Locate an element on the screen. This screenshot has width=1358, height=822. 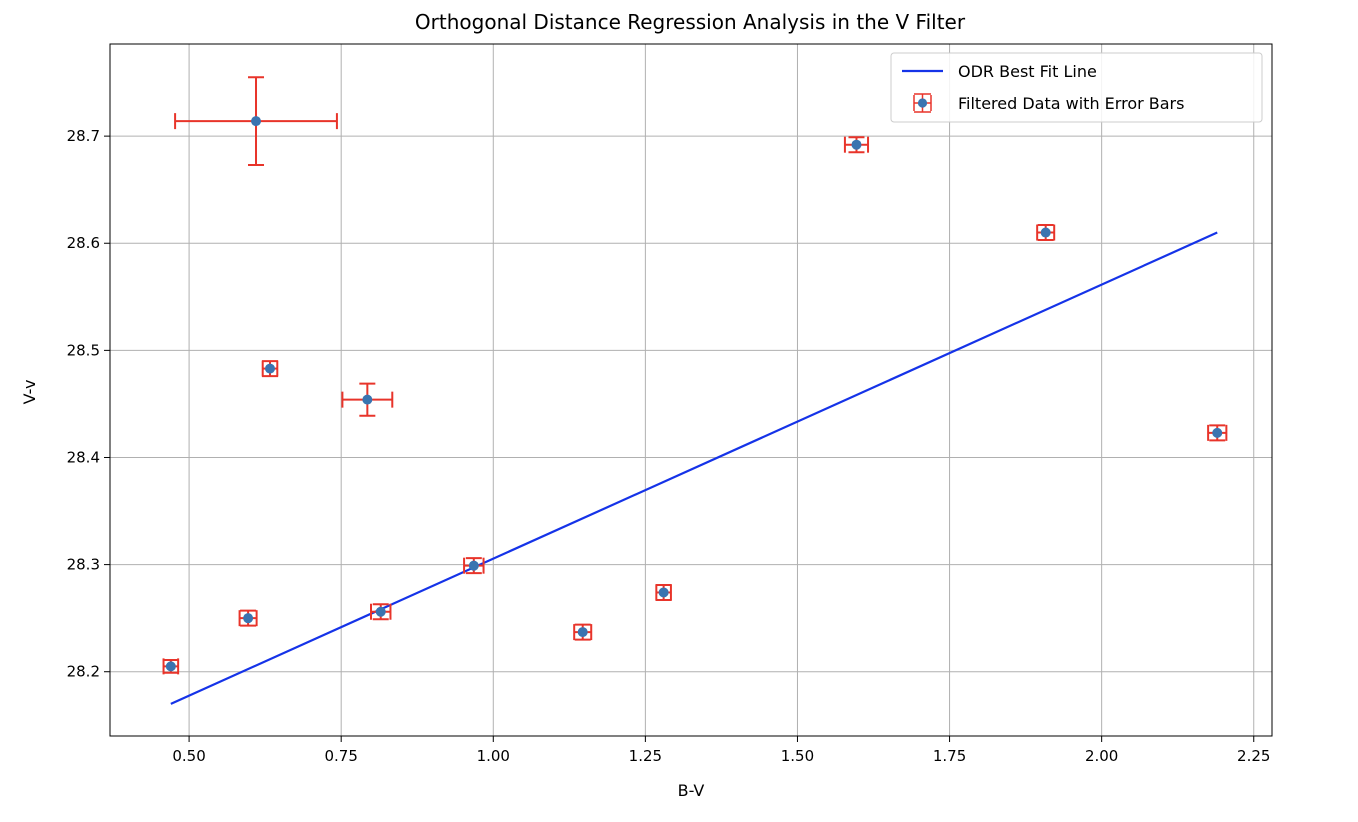
x-tick-label: 1.25 is located at coordinates (645, 756).